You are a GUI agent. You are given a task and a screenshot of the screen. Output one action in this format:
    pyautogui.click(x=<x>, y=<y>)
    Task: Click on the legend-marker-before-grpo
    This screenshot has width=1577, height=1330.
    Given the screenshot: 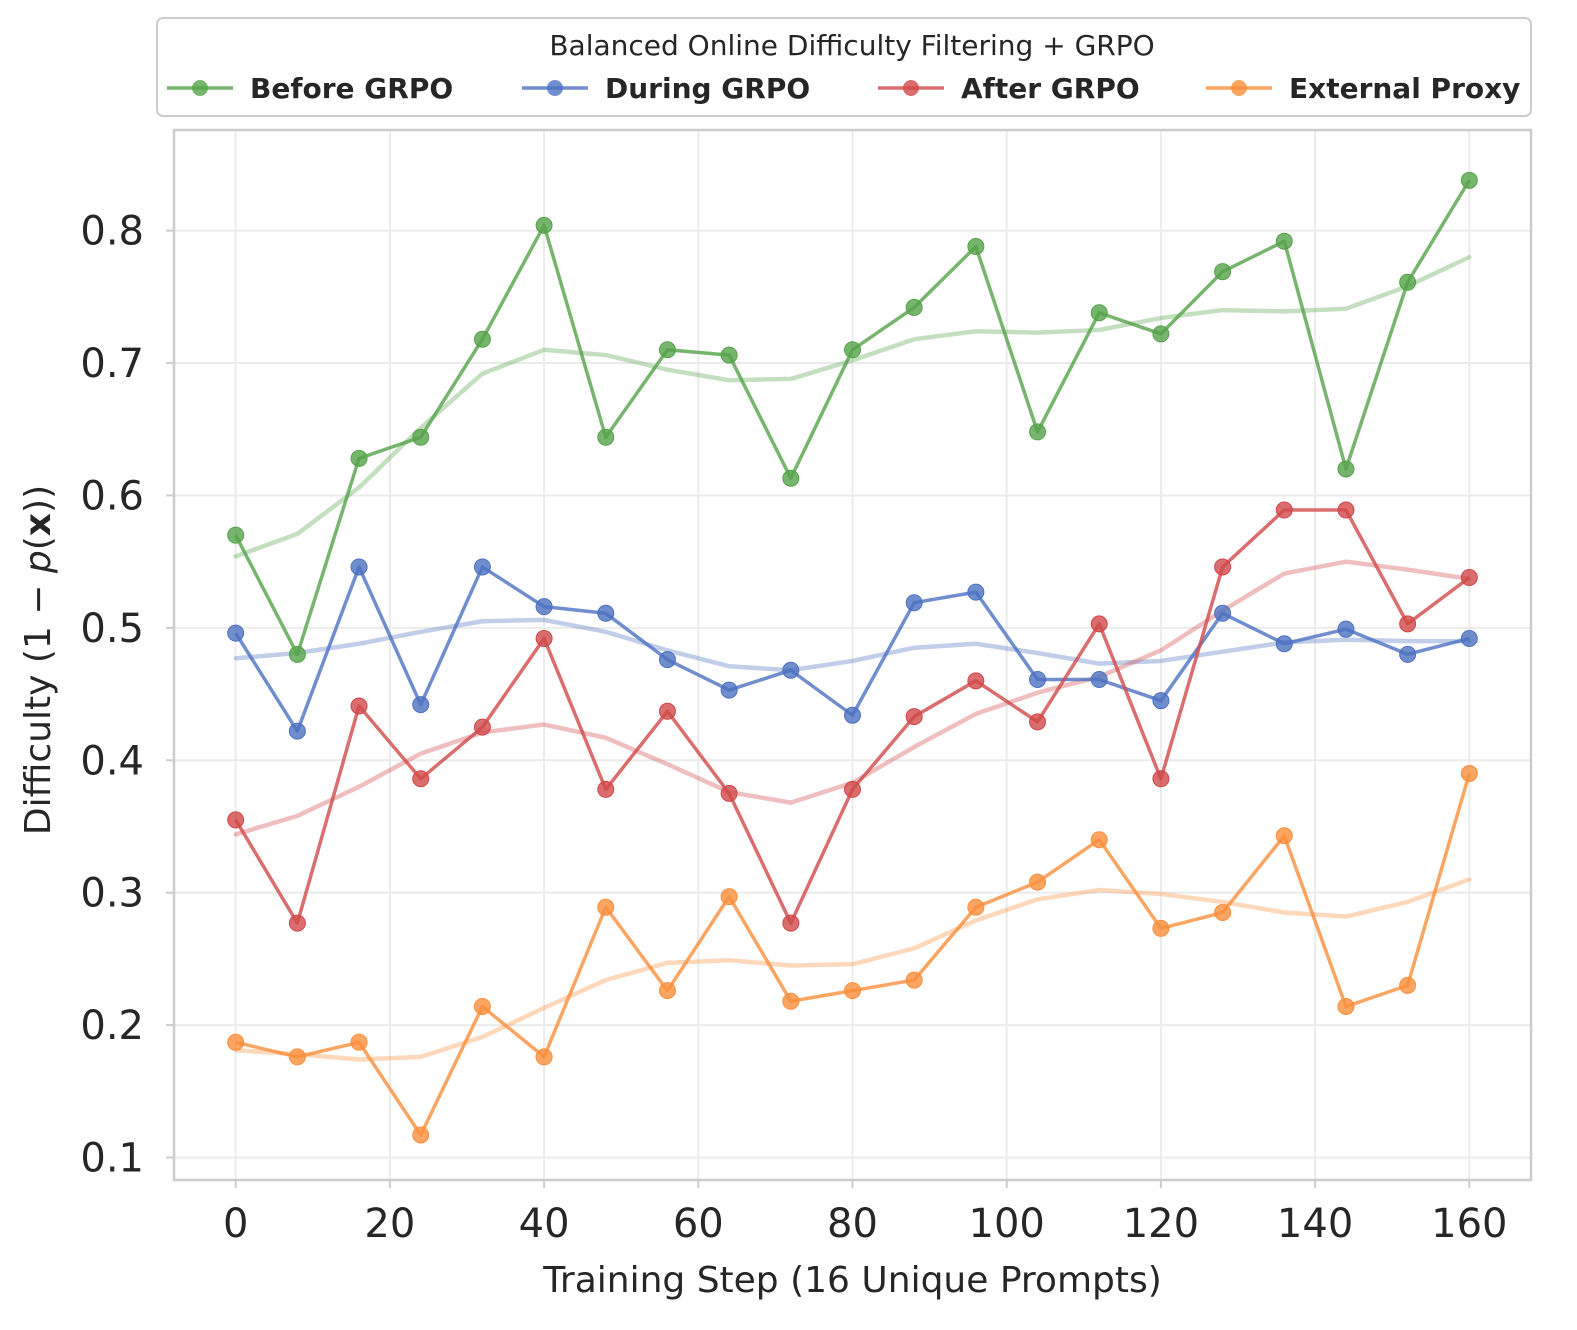 What is the action you would take?
    pyautogui.click(x=200, y=88)
    